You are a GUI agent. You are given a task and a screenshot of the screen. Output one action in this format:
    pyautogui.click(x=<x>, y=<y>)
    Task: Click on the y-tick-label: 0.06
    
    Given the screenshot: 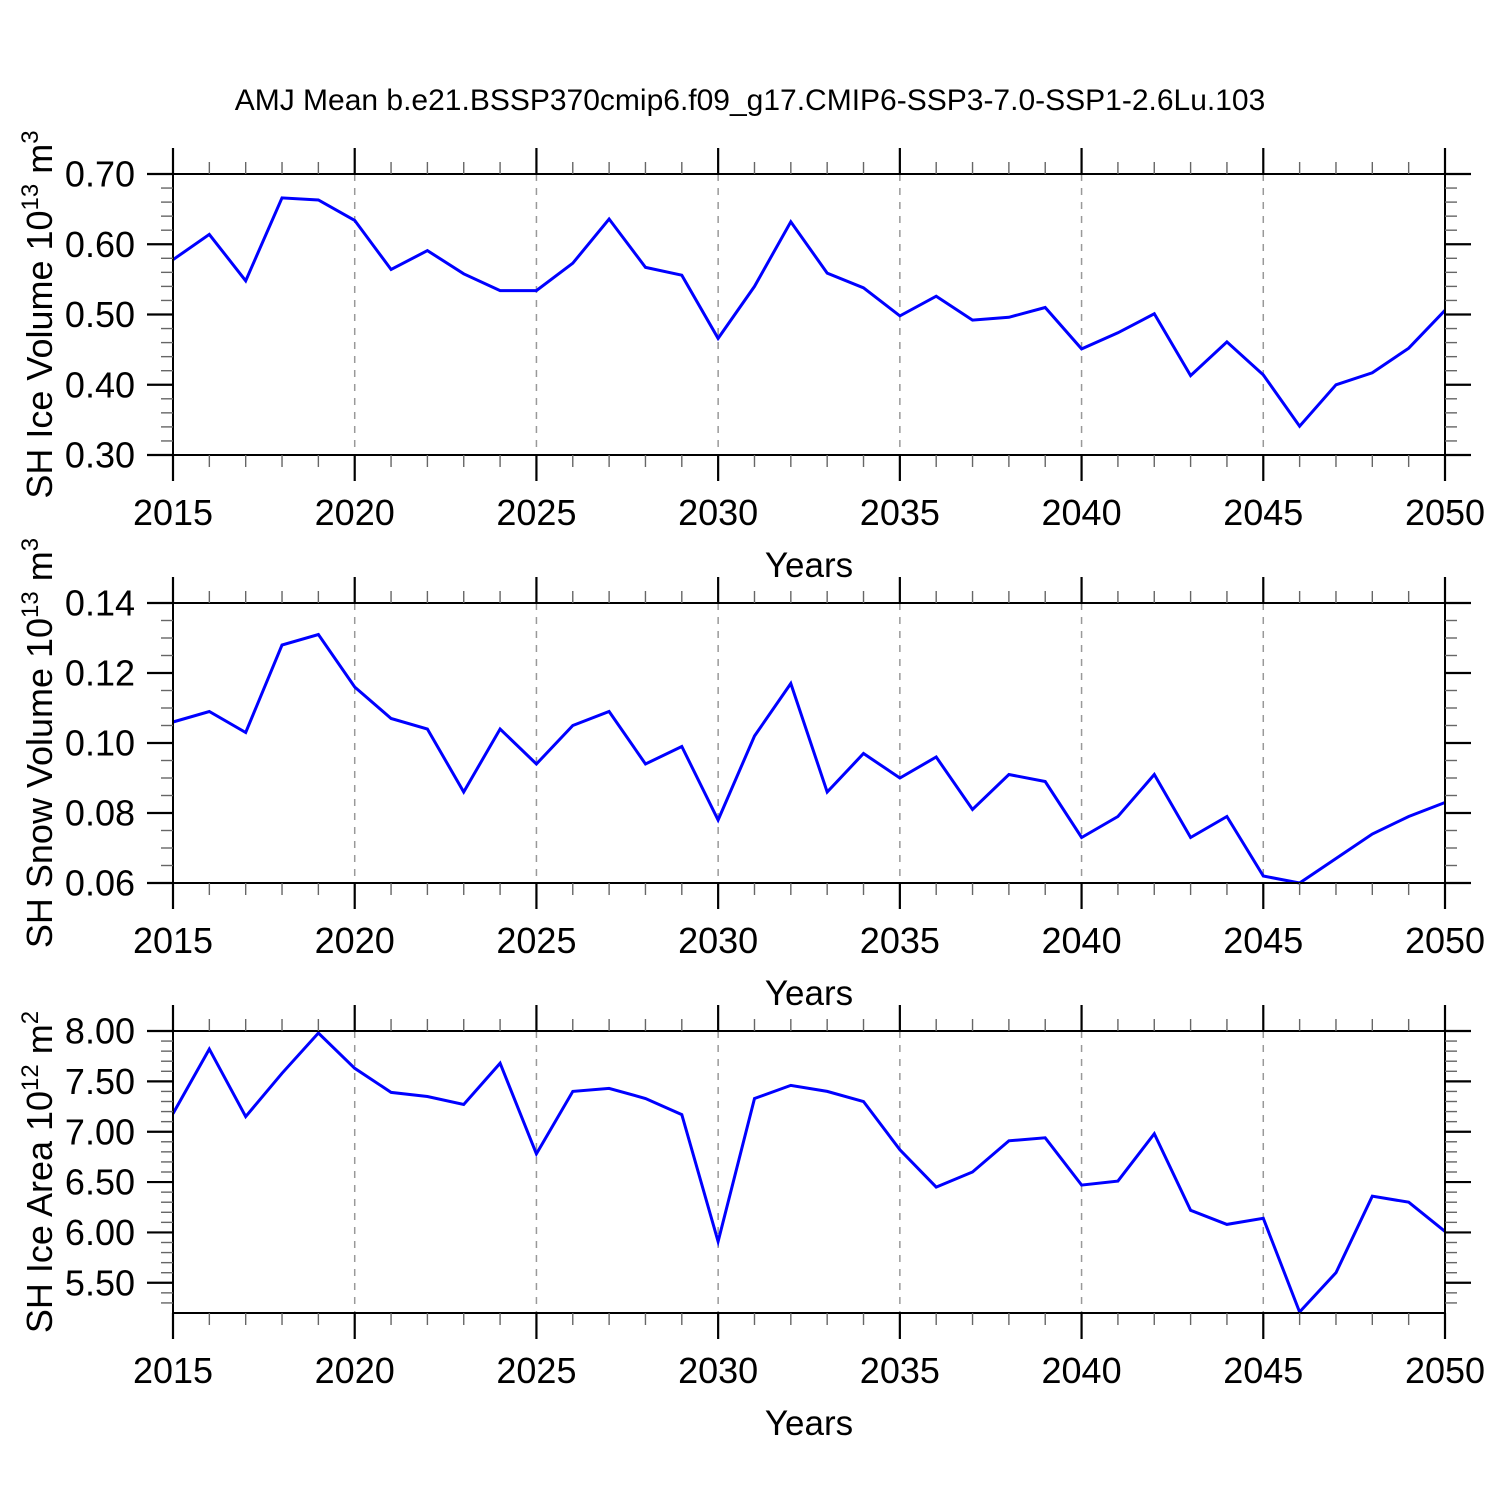 What is the action you would take?
    pyautogui.click(x=100, y=883)
    